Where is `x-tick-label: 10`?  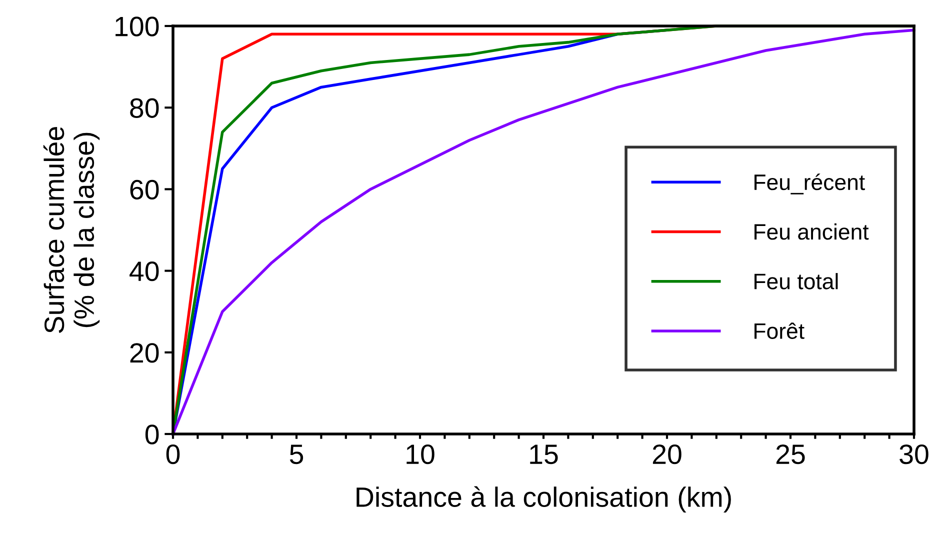
x-tick-label: 10 is located at coordinates (420, 454).